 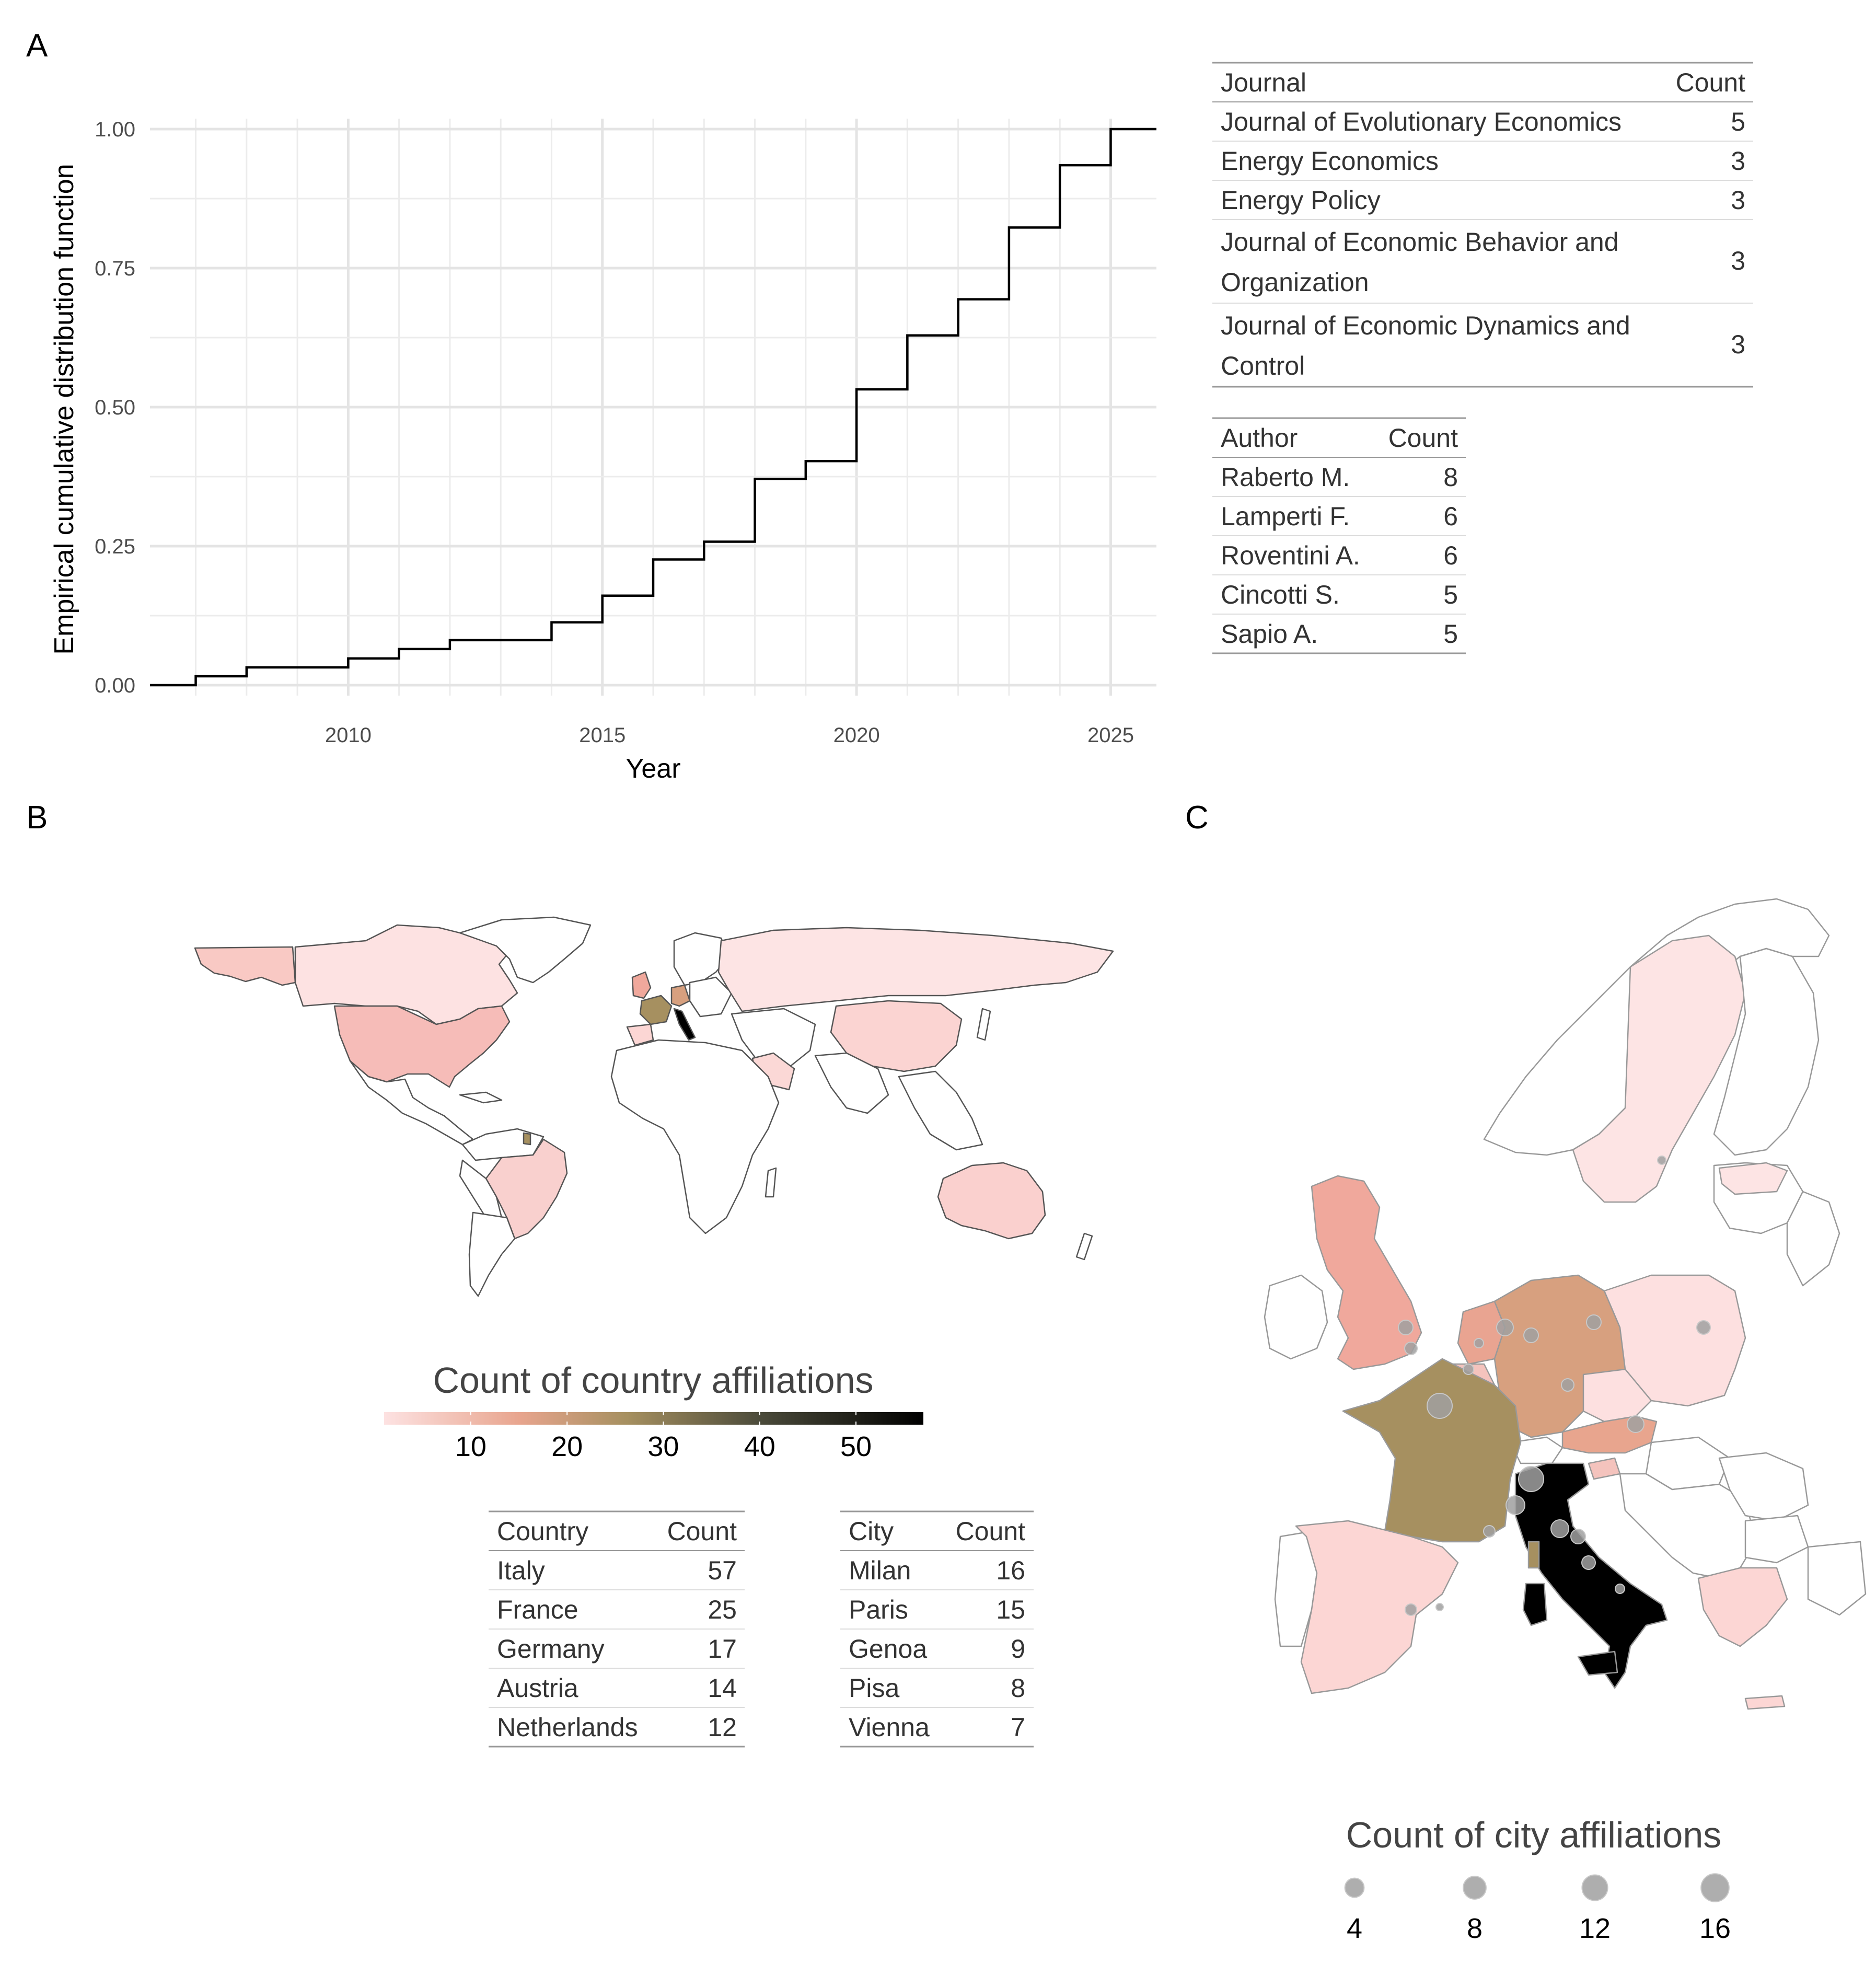 I want to click on table-row: Genoa 9, so click(x=937, y=1649).